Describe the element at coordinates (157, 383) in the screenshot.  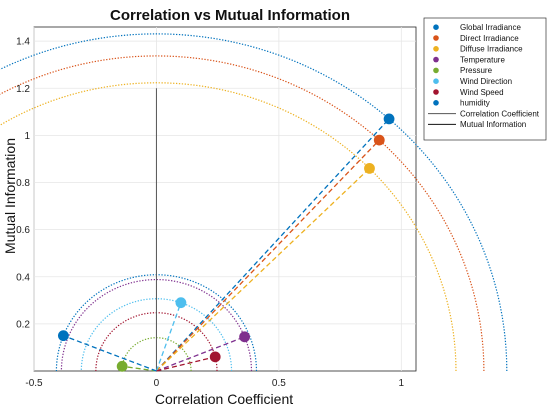
I see `x-tick-label: 0` at that location.